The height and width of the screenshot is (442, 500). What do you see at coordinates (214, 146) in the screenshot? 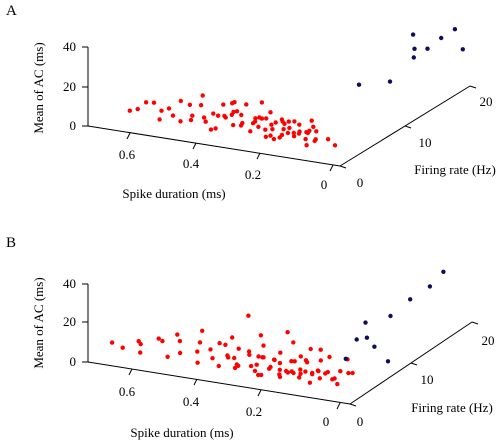
I see `x-axis-line` at bounding box center [214, 146].